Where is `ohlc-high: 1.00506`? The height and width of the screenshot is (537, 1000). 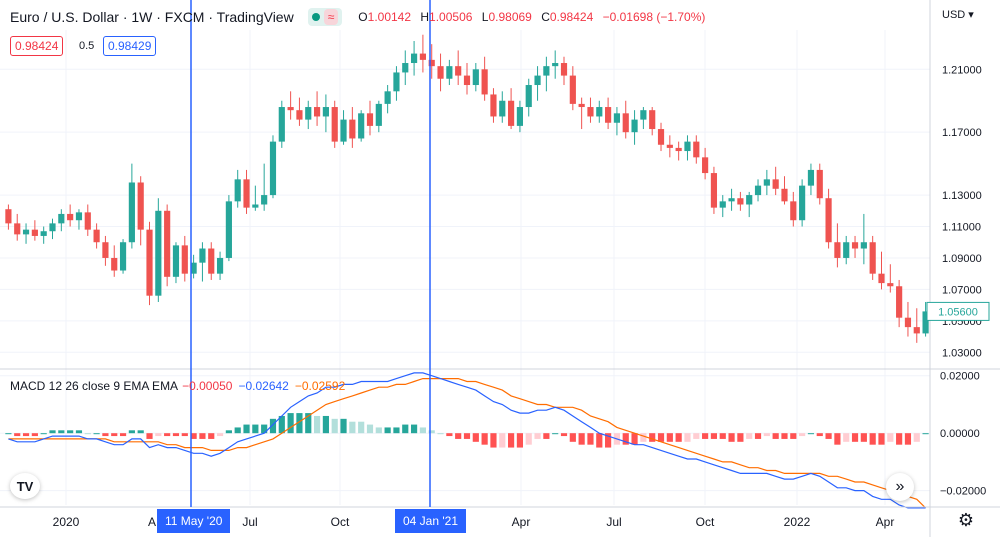
ohlc-high: 1.00506 is located at coordinates (451, 17).